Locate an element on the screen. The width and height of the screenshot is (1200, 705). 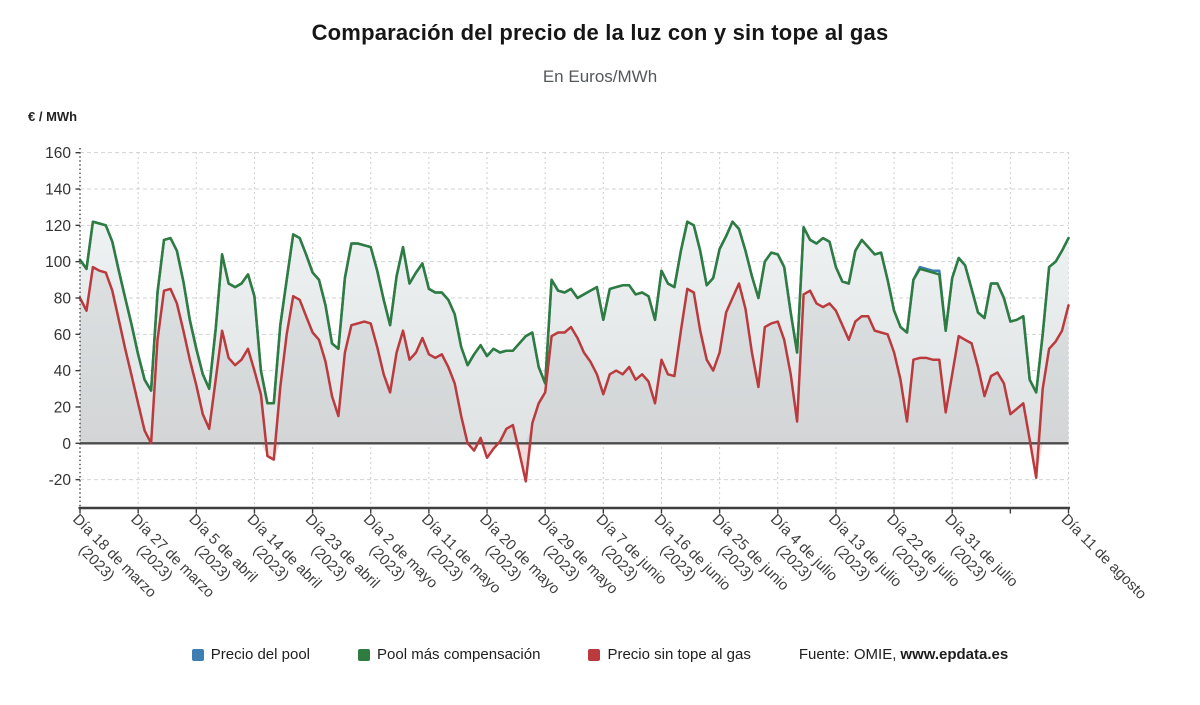
chart-subtitle: En Euros/MWh is located at coordinates (600, 76).